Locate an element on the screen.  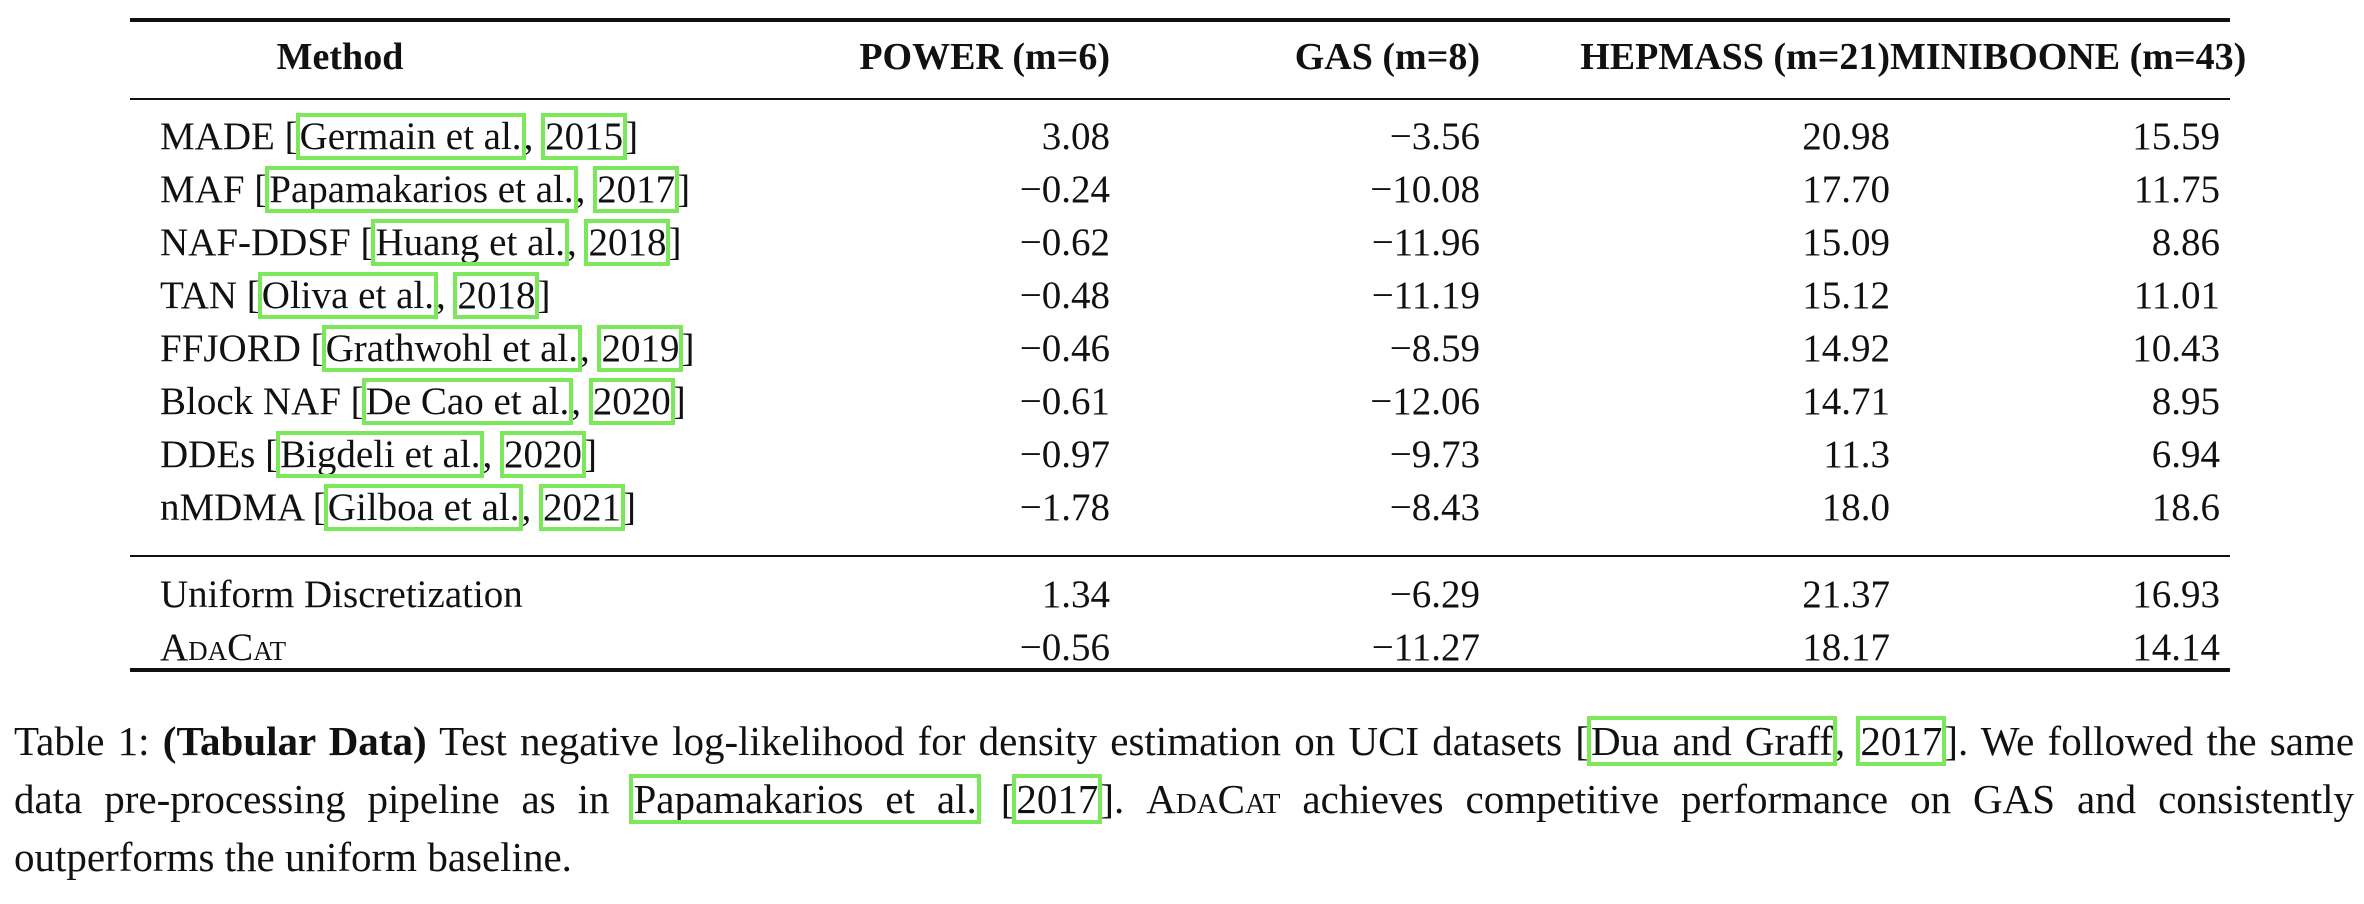
cell-miniboone: 16.93 is located at coordinates (2176, 594).